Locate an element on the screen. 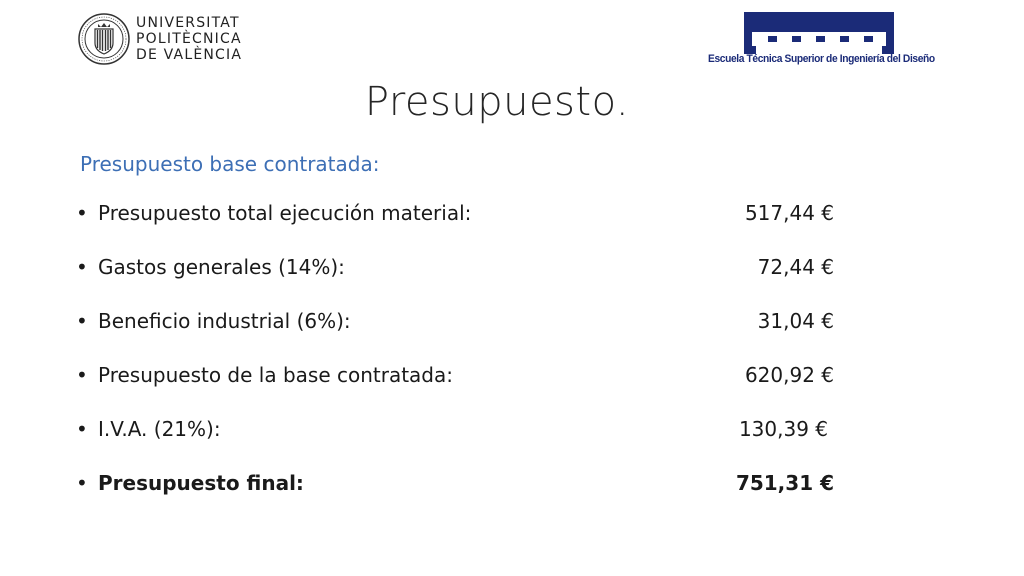 The image size is (1024, 576). budget-item-label: Beneficio industrial (6%): is located at coordinates (224, 321).